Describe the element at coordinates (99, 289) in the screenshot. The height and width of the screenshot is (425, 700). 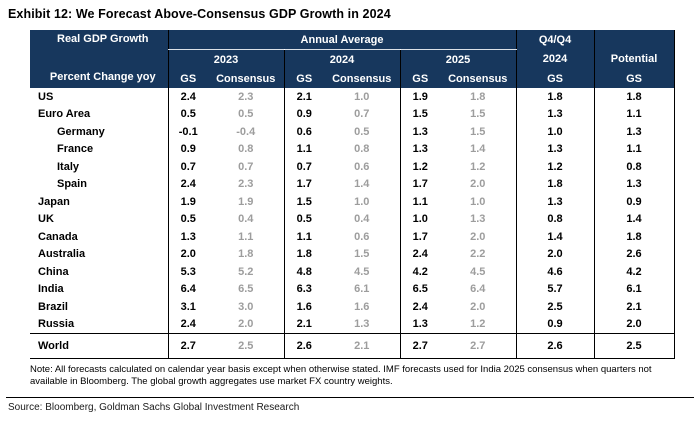
I see `country-cell: India` at that location.